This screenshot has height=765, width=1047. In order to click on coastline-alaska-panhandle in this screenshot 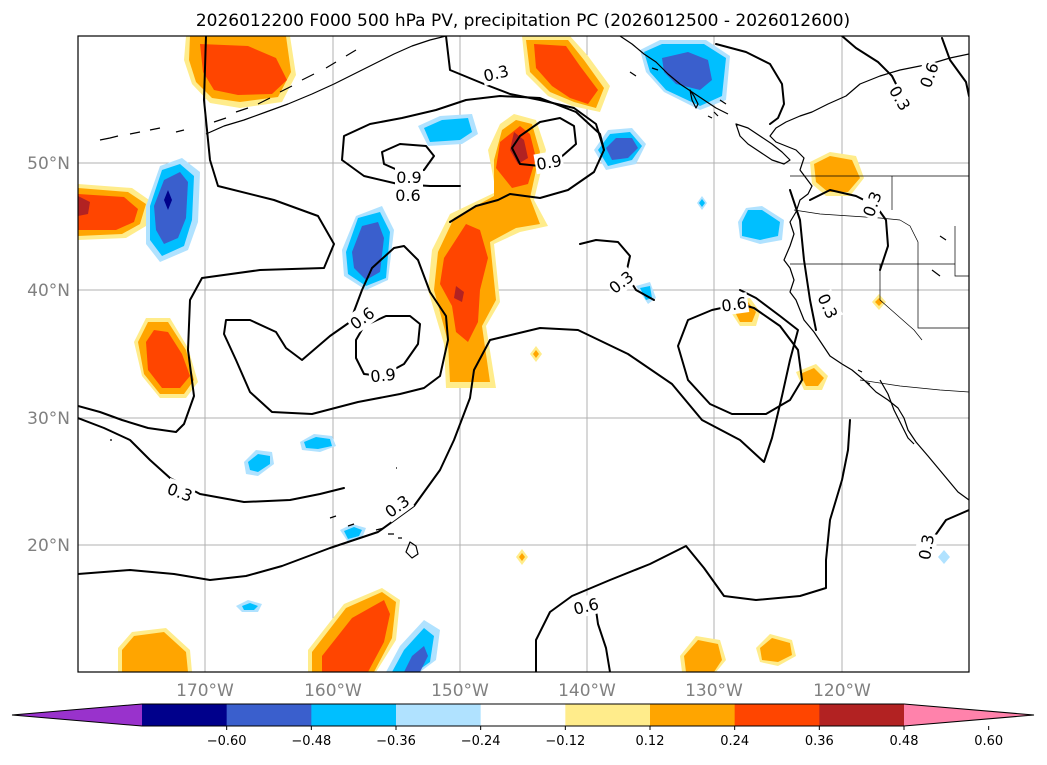, I will do `click(674, 75)`.